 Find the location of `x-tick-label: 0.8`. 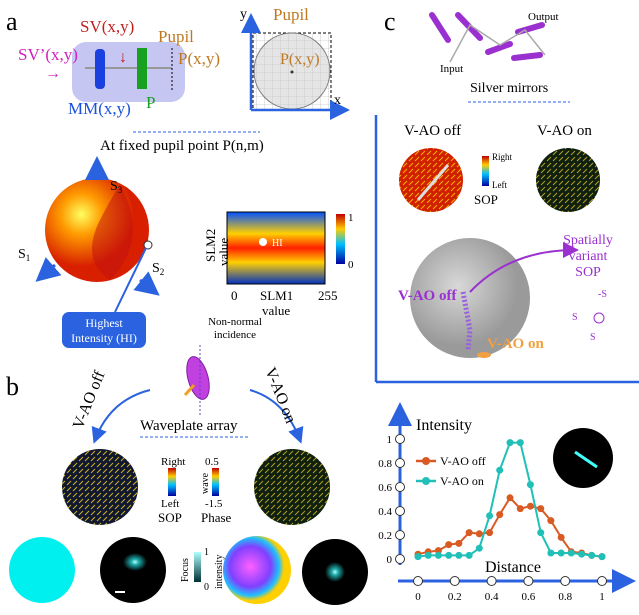

x-tick-label: 0.8 is located at coordinates (565, 597).